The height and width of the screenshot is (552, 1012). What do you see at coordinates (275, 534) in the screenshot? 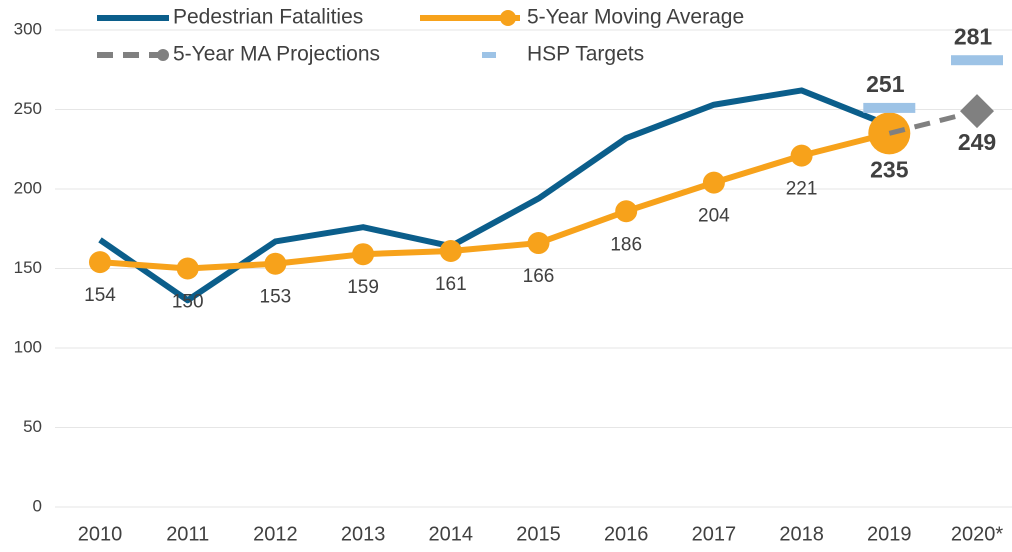
I see `x-tick-label: 2012` at bounding box center [275, 534].